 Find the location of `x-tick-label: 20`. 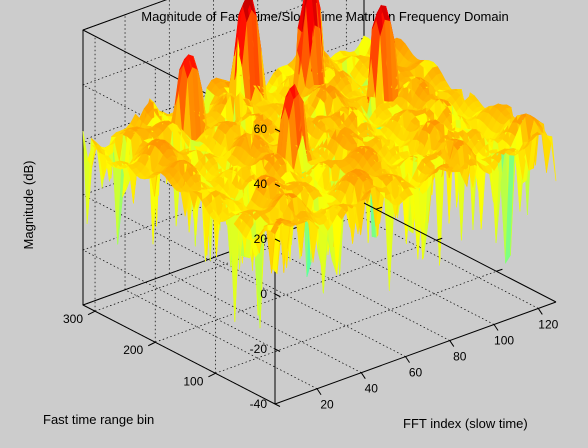

x-tick-label: 20 is located at coordinates (327, 405).